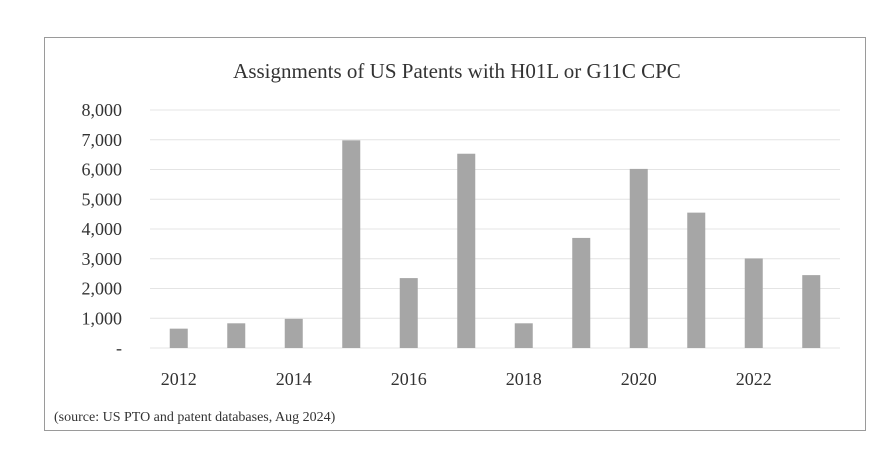  Describe the element at coordinates (639, 379) in the screenshot. I see `x-tick-label: 2020` at that location.